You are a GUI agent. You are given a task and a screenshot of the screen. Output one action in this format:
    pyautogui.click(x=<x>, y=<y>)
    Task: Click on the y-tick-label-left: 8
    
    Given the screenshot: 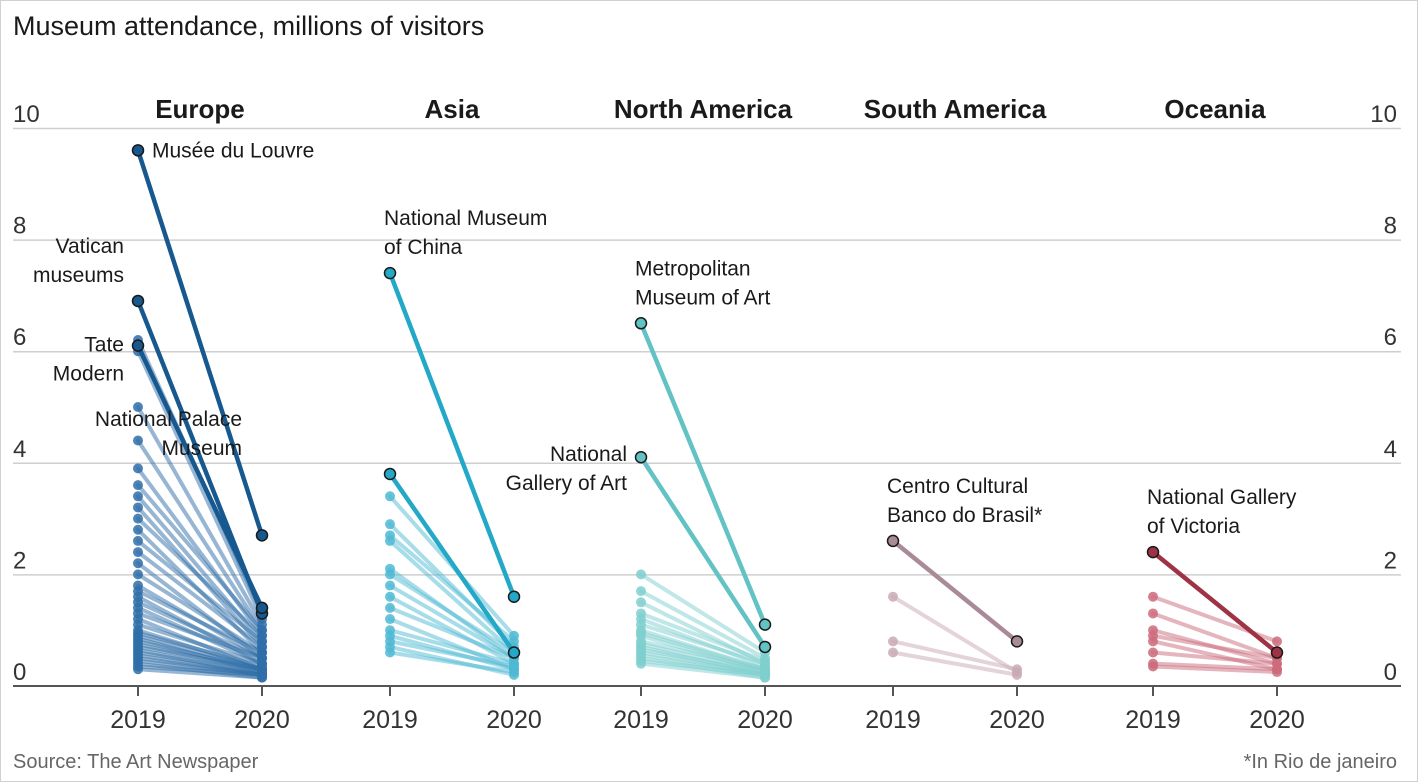 What is the action you would take?
    pyautogui.click(x=19, y=226)
    